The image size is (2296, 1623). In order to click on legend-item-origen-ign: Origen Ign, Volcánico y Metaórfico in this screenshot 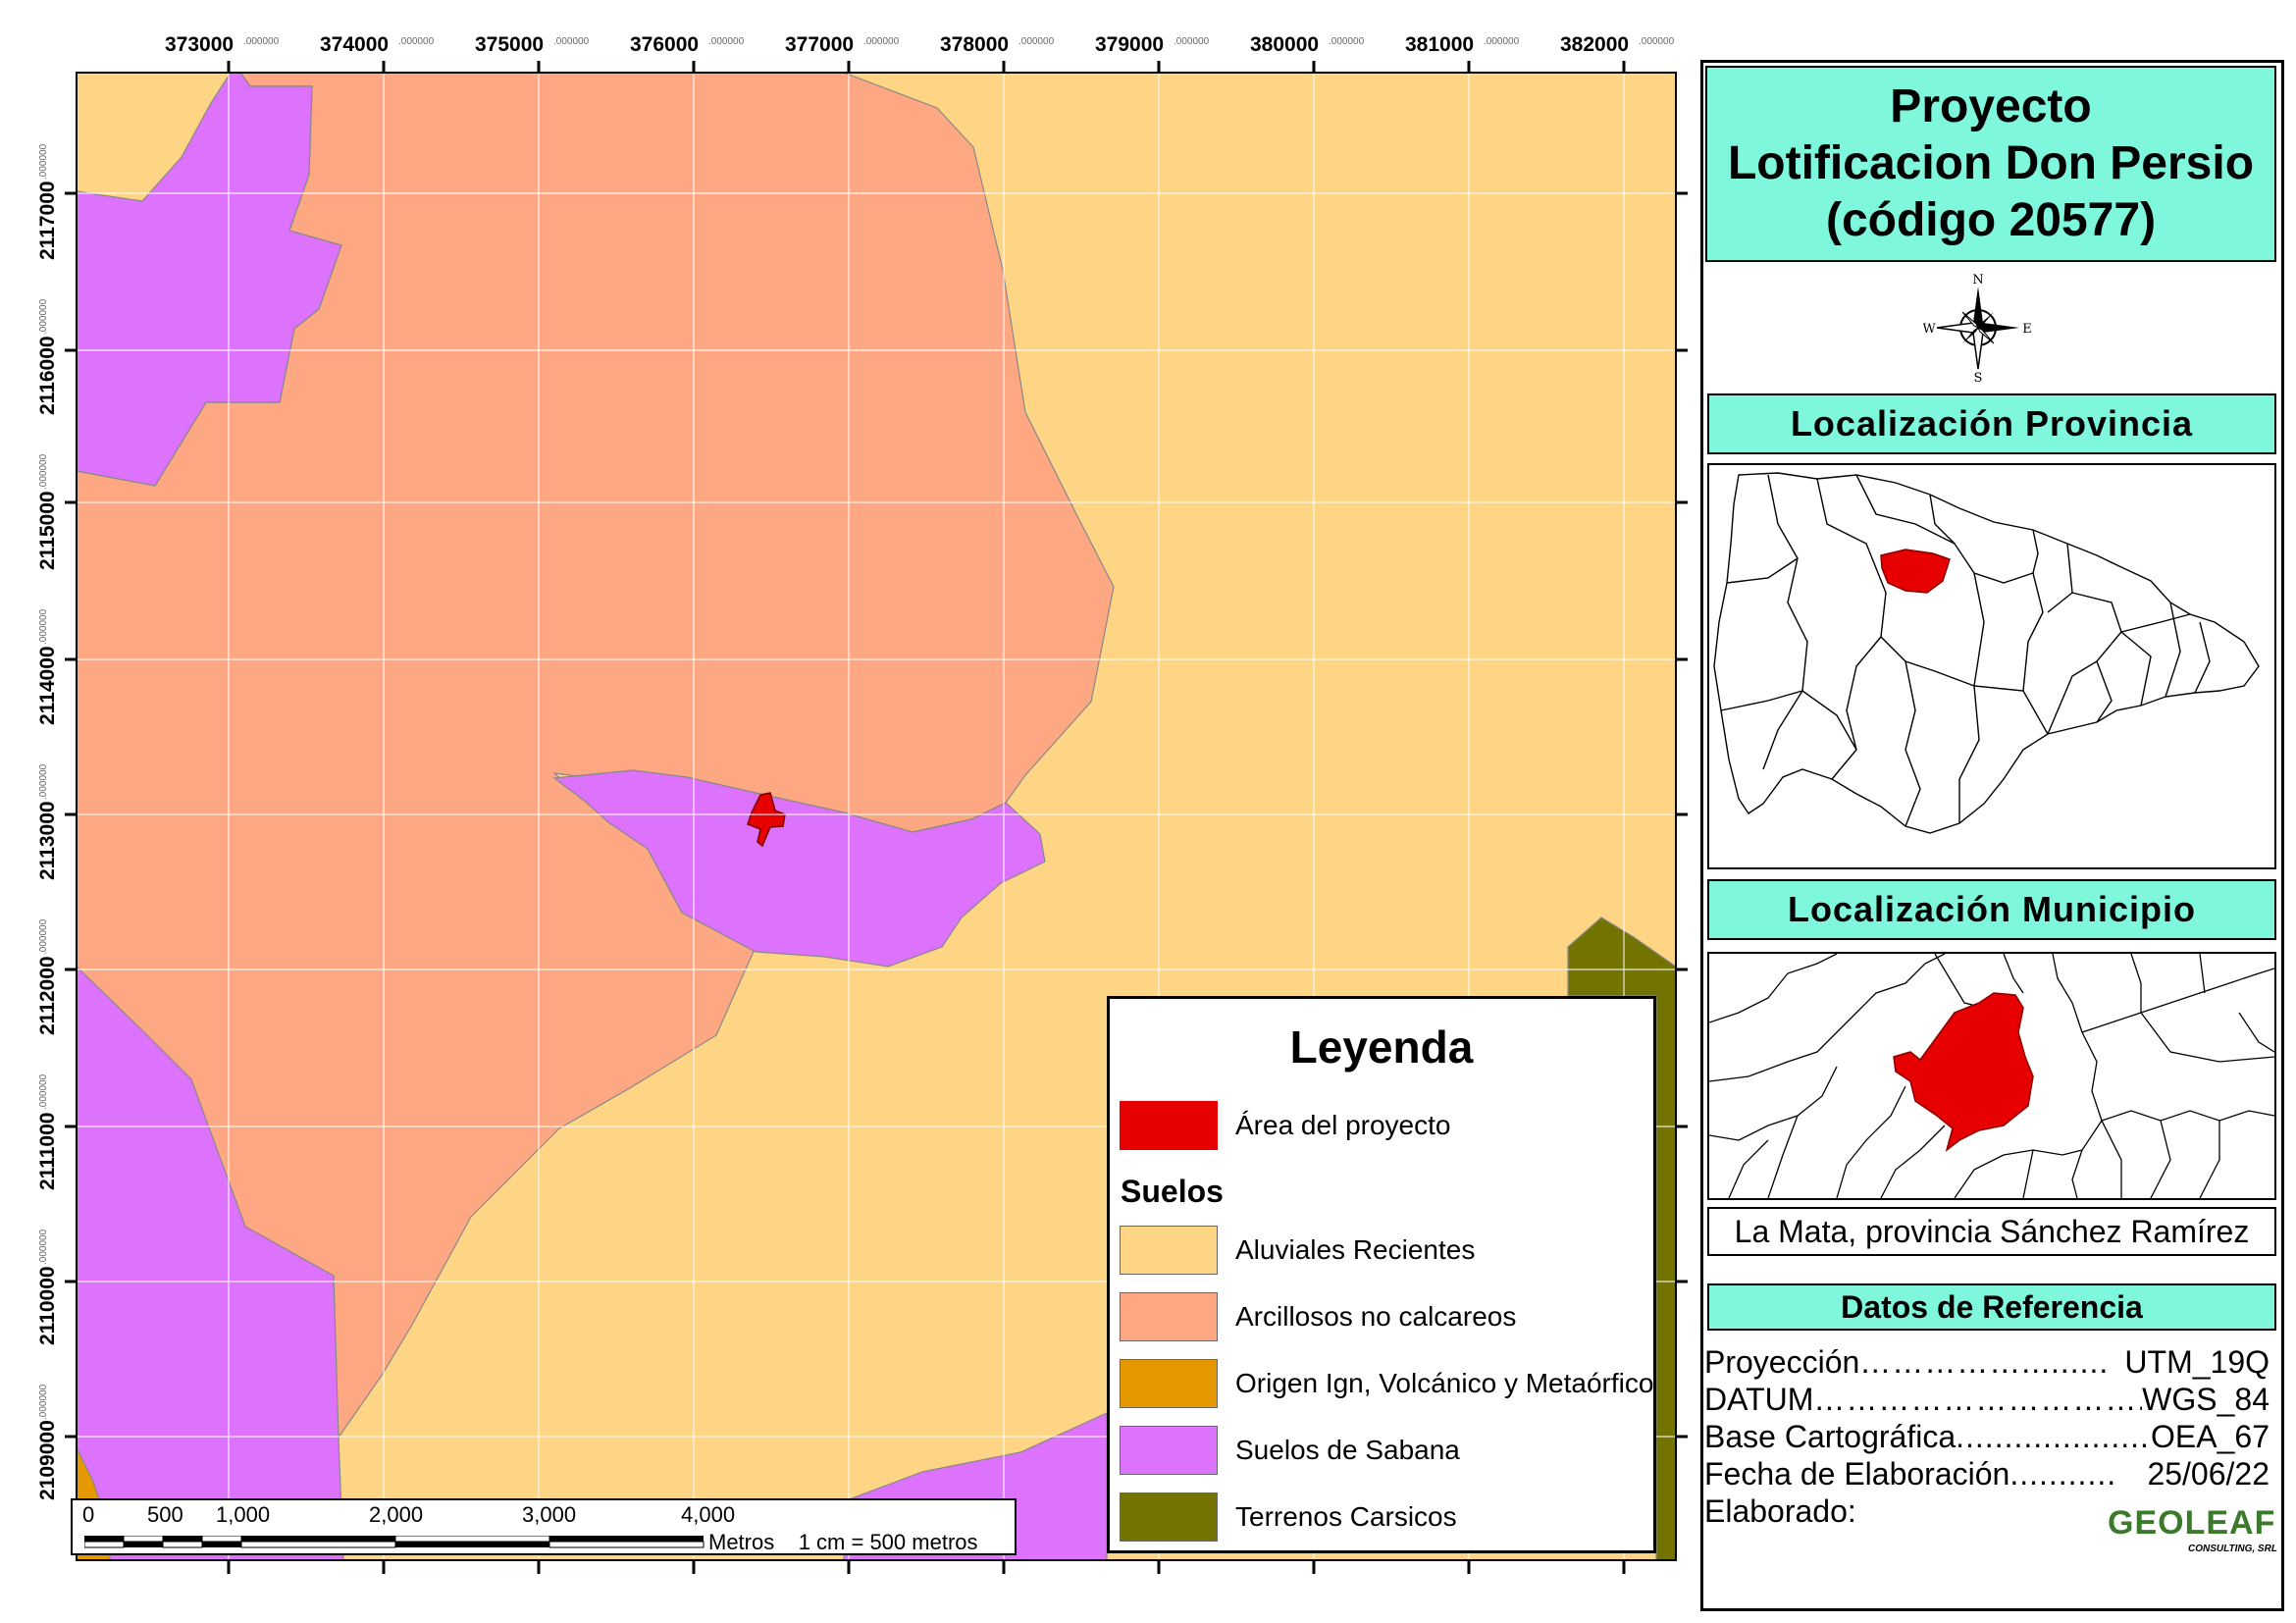, I will do `click(1386, 1383)`.